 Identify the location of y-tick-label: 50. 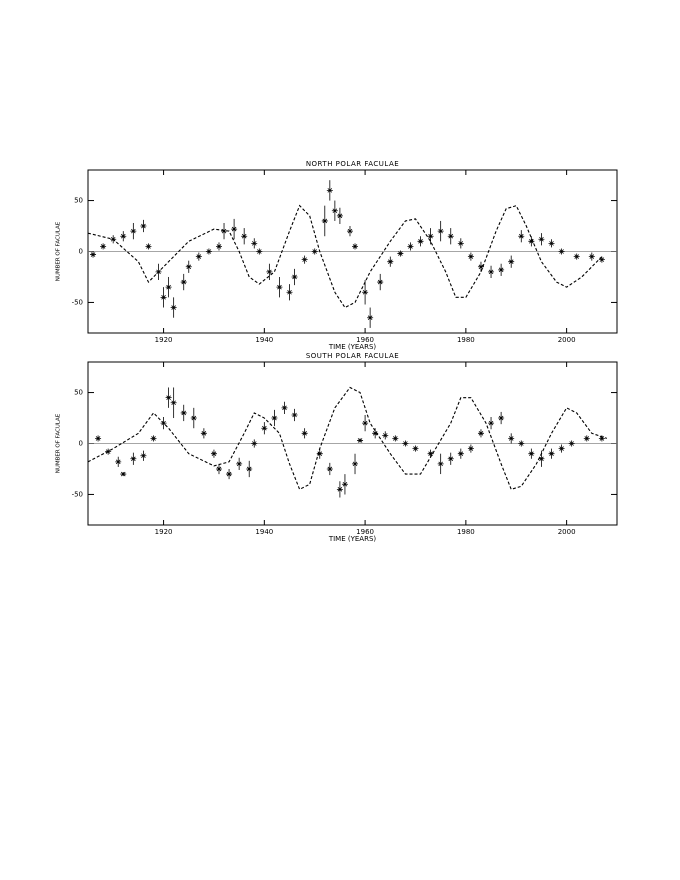
(78, 201).